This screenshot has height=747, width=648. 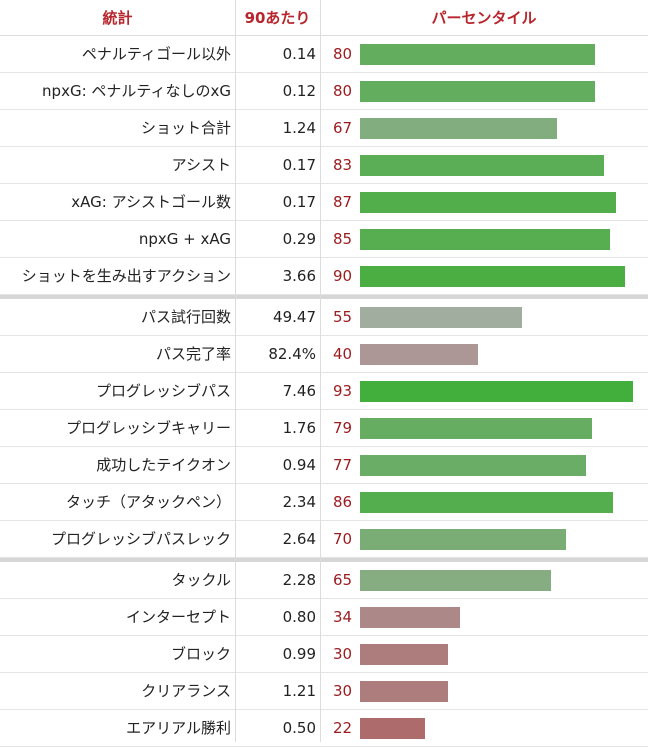 I want to click on table-row: パス完了率 82.4% 40, so click(x=324, y=354).